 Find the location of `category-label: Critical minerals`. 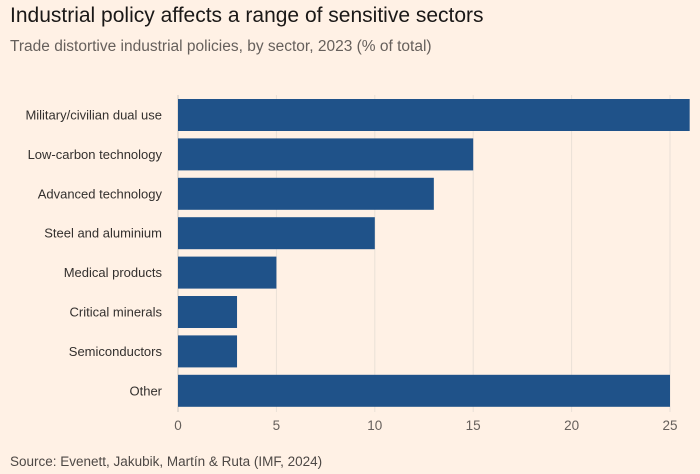

category-label: Critical minerals is located at coordinates (116, 312).